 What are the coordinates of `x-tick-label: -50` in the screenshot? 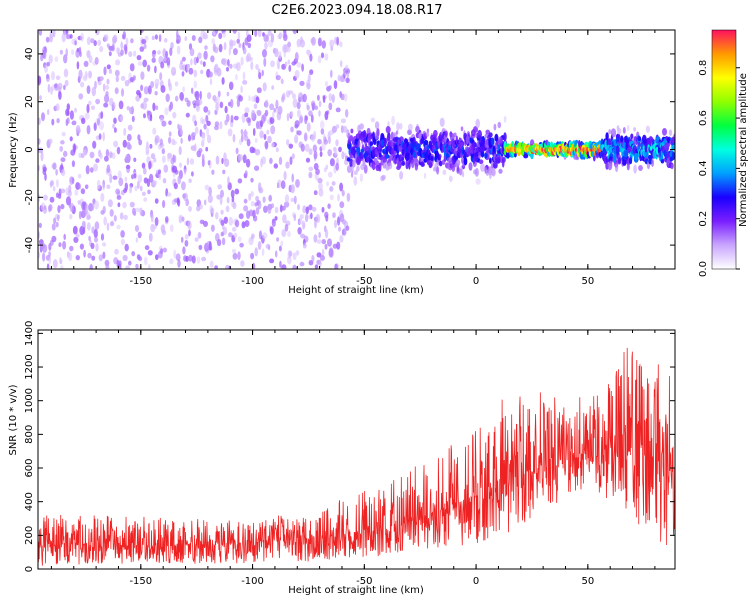 It's located at (364, 581).